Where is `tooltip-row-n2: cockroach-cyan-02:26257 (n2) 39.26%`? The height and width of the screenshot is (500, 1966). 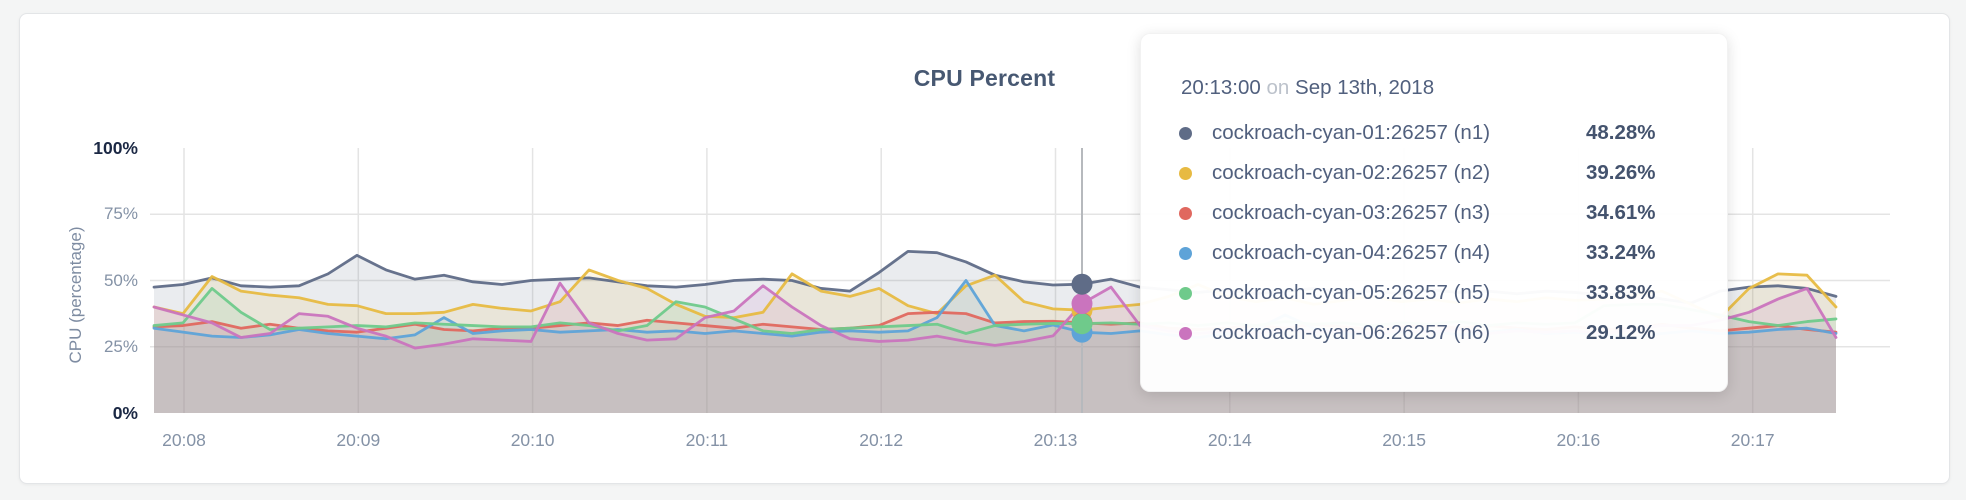 tooltip-row-n2: cockroach-cyan-02:26257 (n2) 39.26% is located at coordinates (1433, 173).